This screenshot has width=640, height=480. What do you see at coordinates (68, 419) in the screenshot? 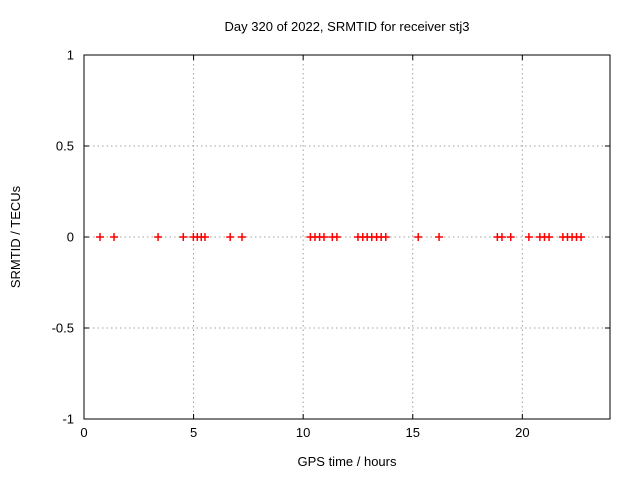
I see `y-tick-label: -1` at bounding box center [68, 419].